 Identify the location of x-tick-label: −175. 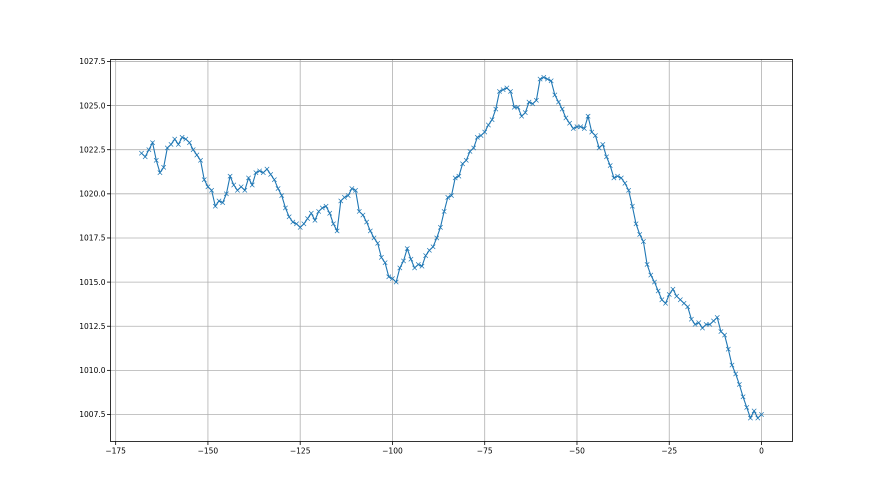
(115, 451).